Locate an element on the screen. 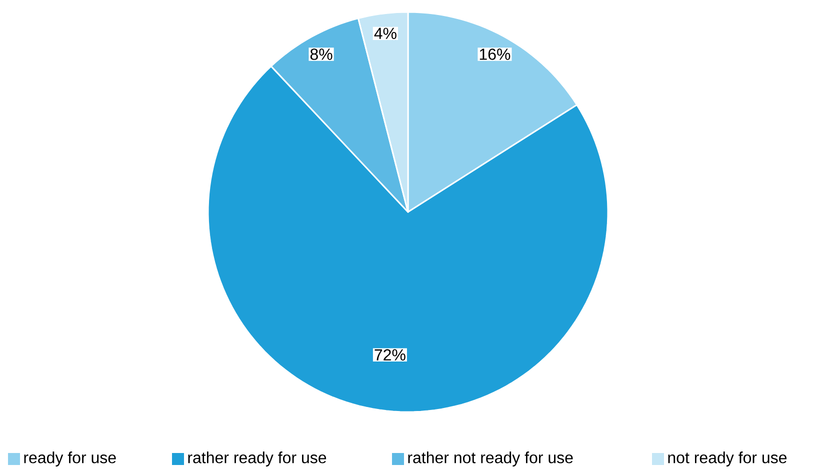 This screenshot has height=469, width=833. data-label: 4% is located at coordinates (385, 34).